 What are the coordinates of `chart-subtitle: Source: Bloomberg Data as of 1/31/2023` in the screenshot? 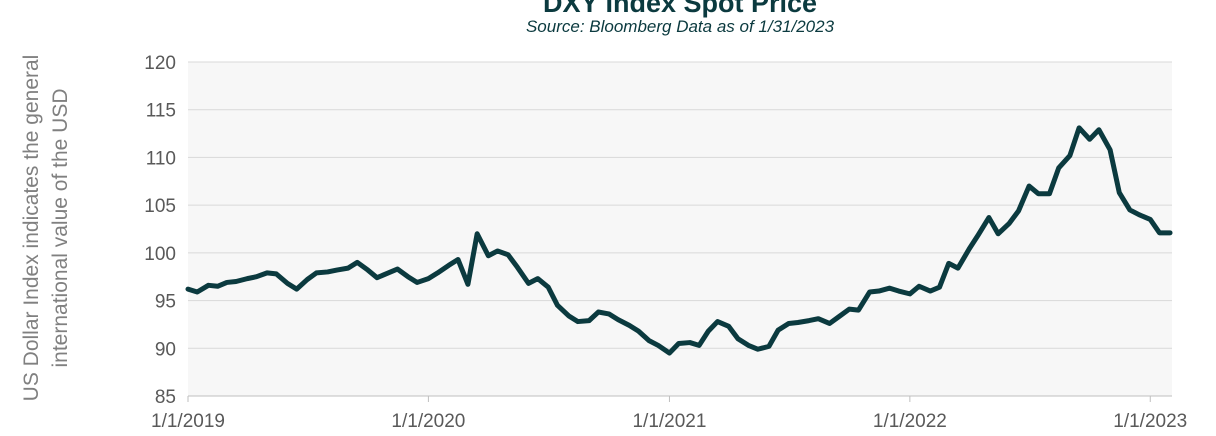 It's located at (680, 26).